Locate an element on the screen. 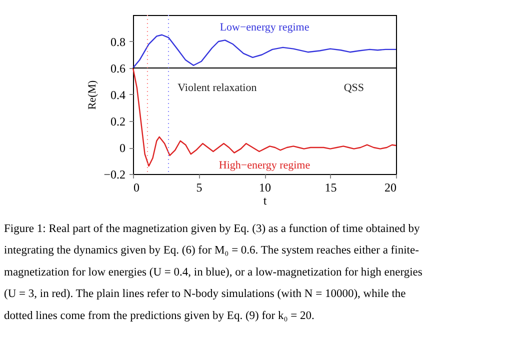 The width and height of the screenshot is (517, 337). y-tick-label: −0.2 is located at coordinates (115, 175).